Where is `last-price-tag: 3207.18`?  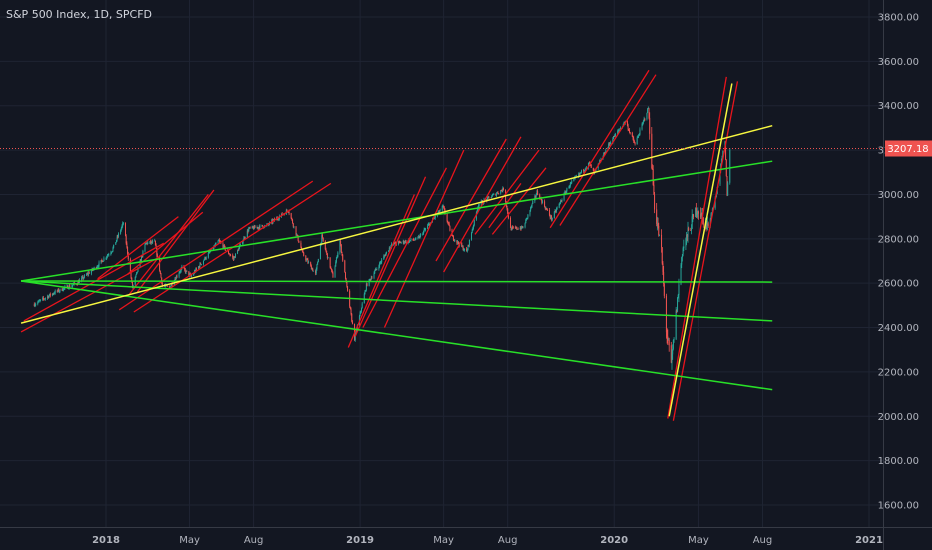 last-price-tag: 3207.18 is located at coordinates (908, 148).